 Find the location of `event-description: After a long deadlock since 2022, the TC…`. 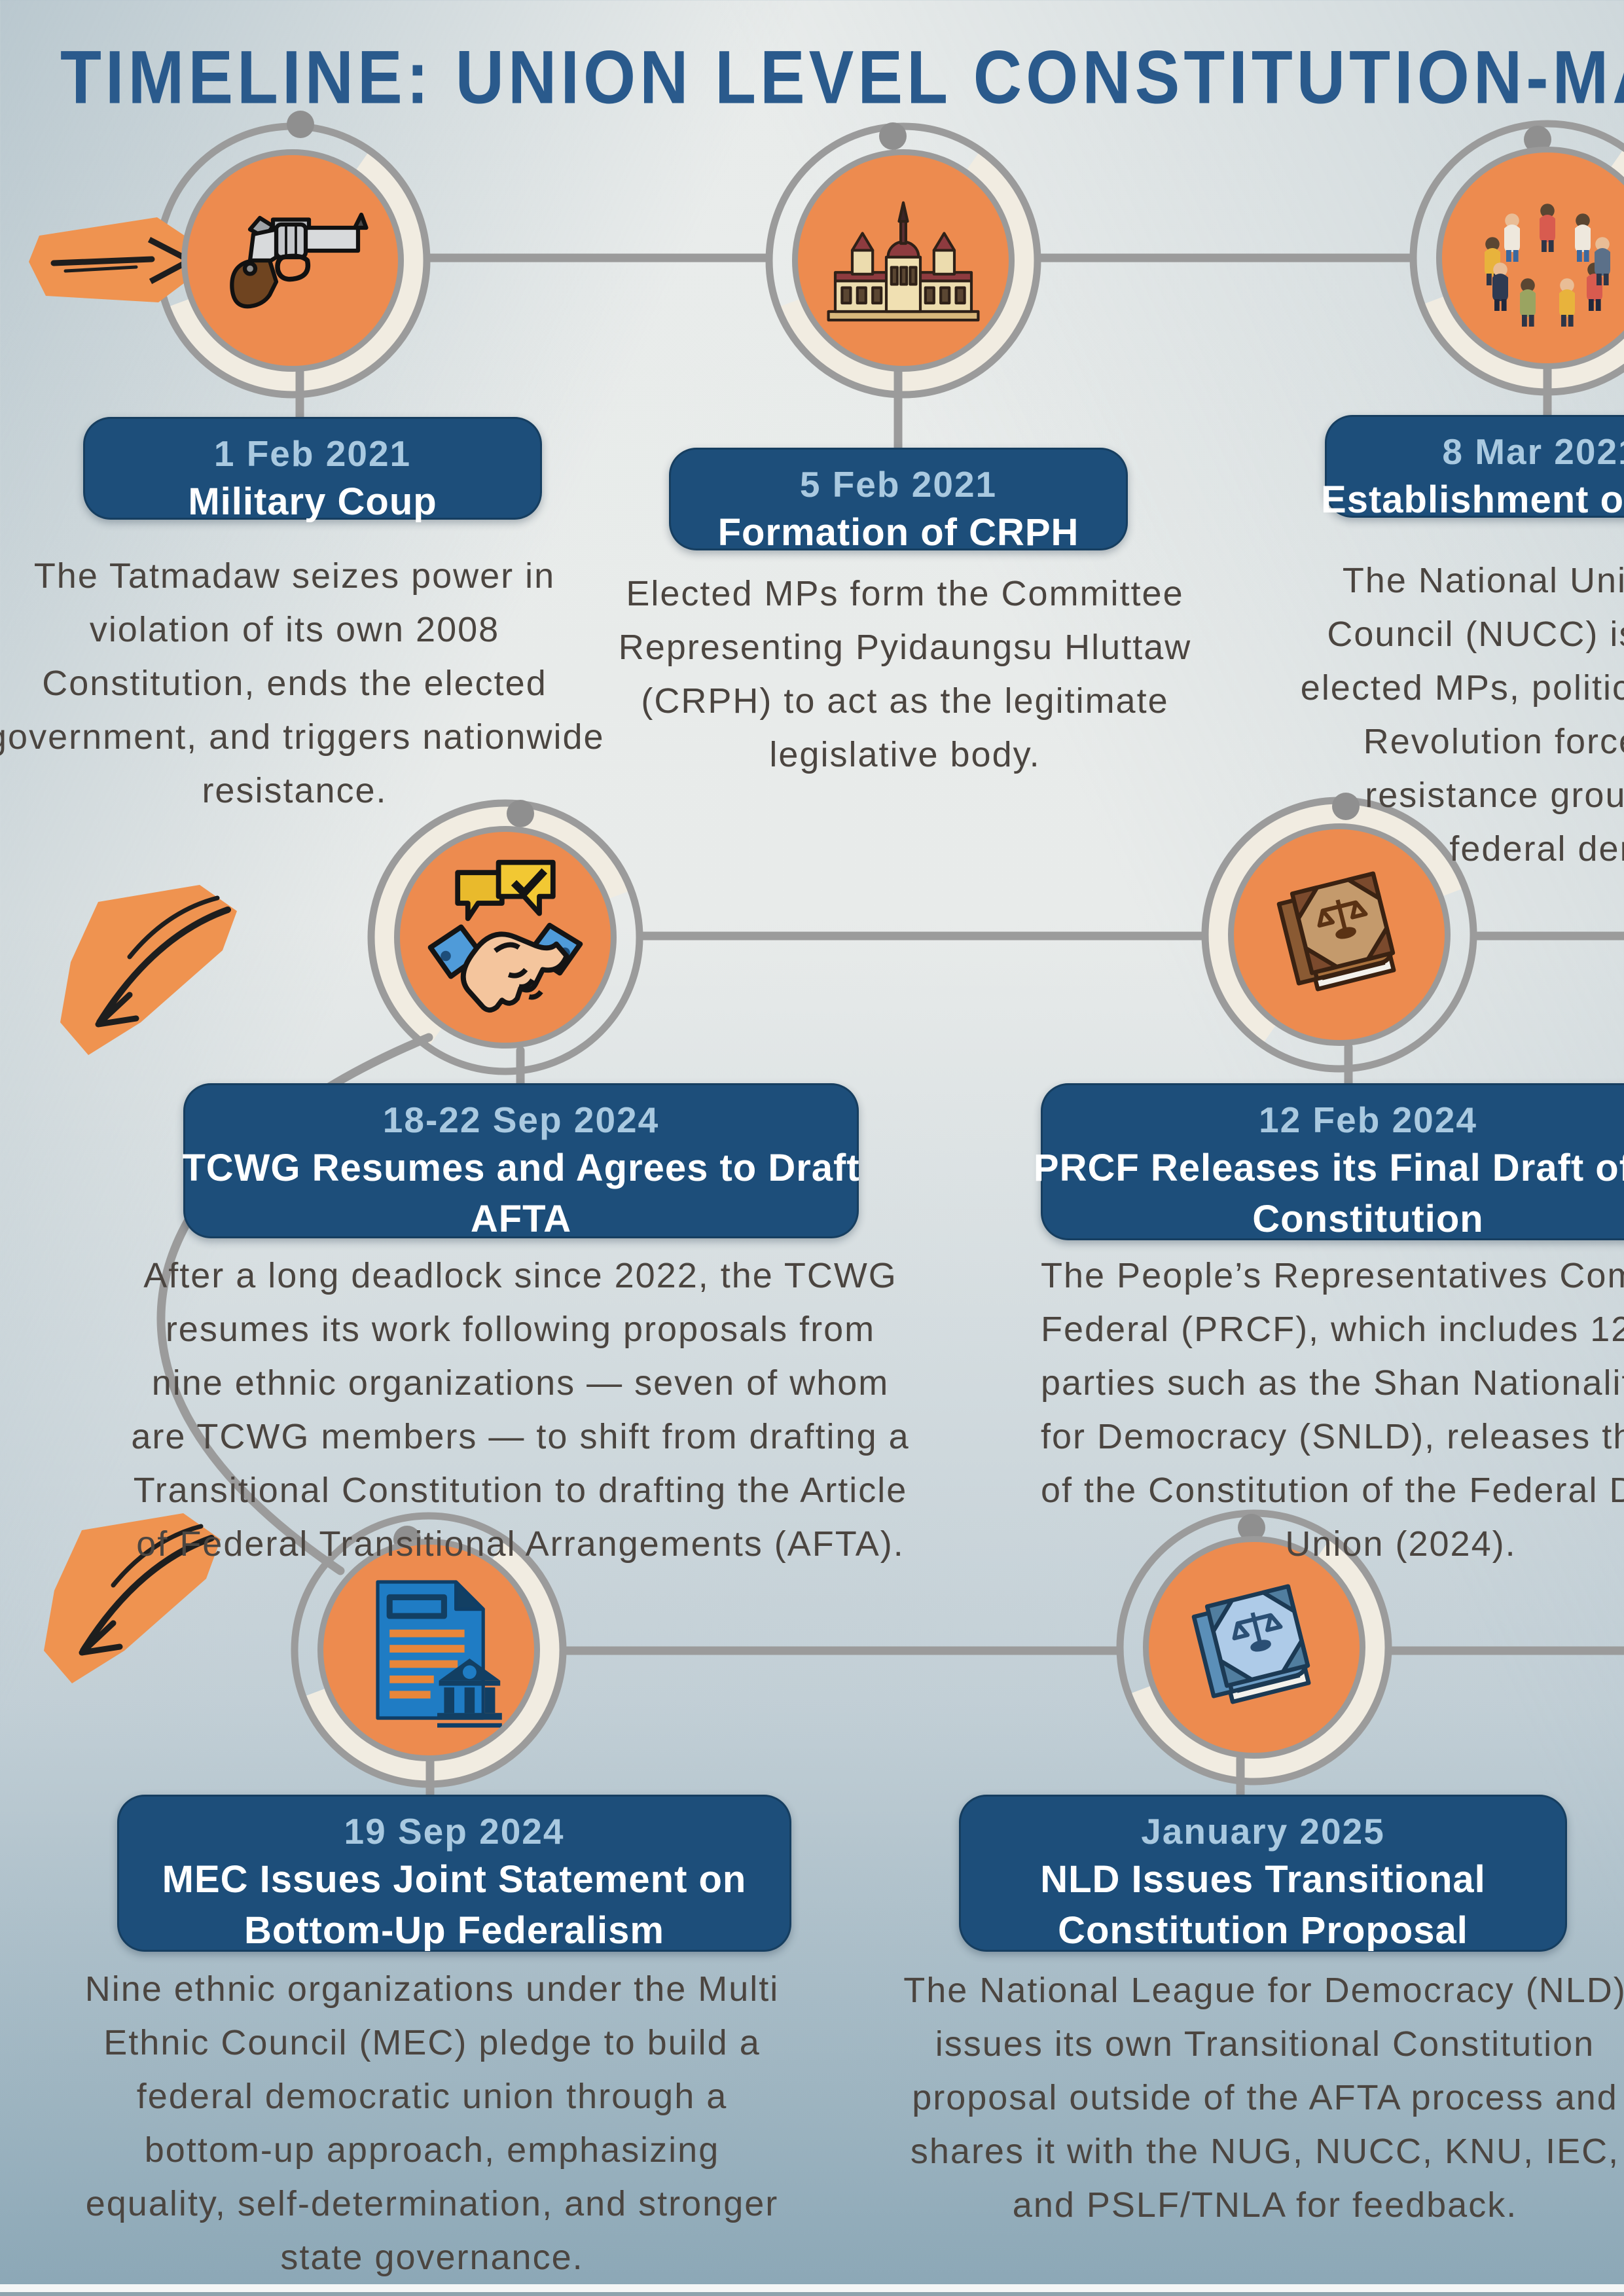

event-description: After a long deadlock since 2022, the TC… is located at coordinates (520, 1410).